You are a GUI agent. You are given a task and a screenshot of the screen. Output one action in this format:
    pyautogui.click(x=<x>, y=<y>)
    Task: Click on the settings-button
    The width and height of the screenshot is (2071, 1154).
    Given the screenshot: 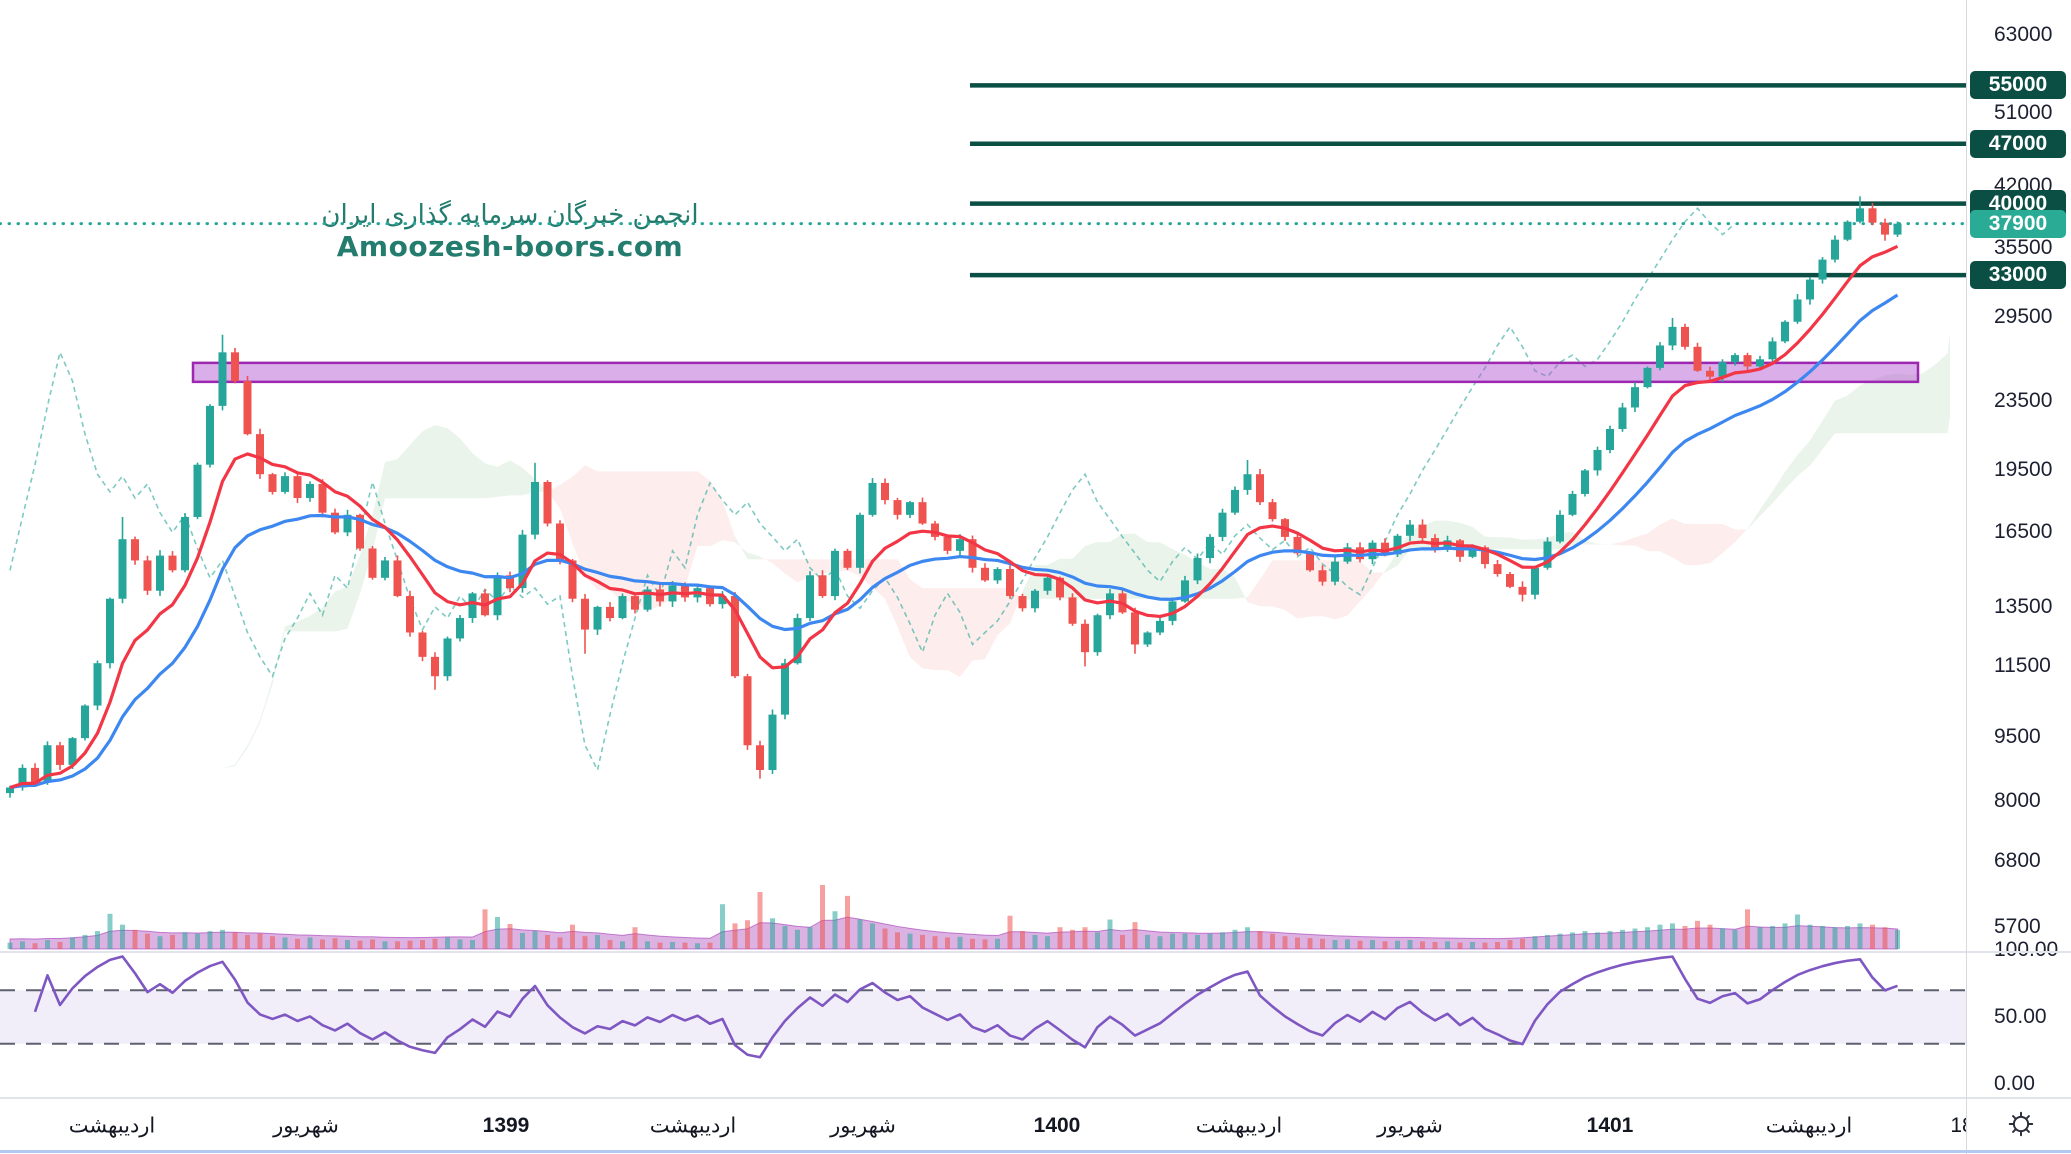 What is the action you would take?
    pyautogui.click(x=2021, y=1124)
    